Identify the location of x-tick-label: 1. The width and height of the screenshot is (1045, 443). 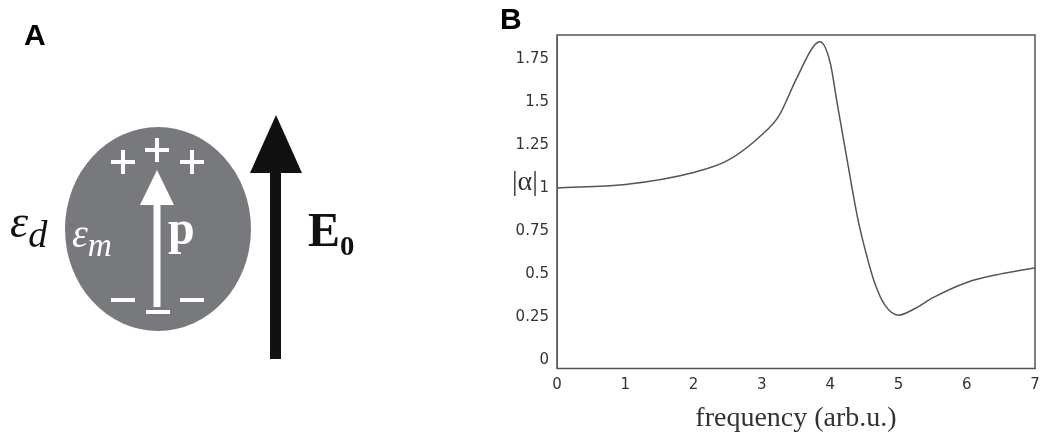
(625, 384).